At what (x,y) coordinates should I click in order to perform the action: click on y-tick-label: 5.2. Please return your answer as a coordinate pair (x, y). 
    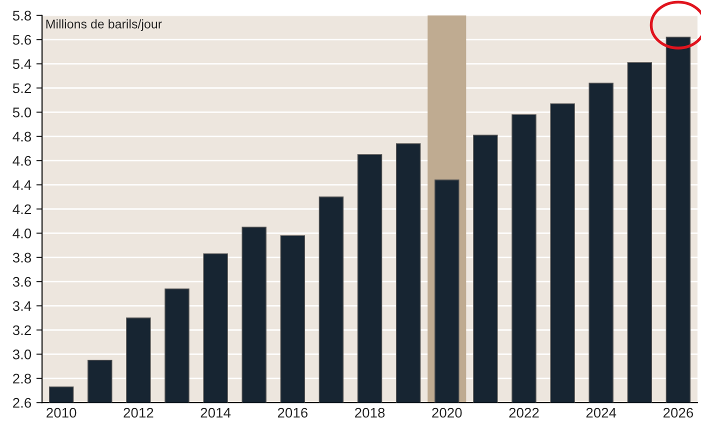
    Looking at the image, I should click on (21, 88).